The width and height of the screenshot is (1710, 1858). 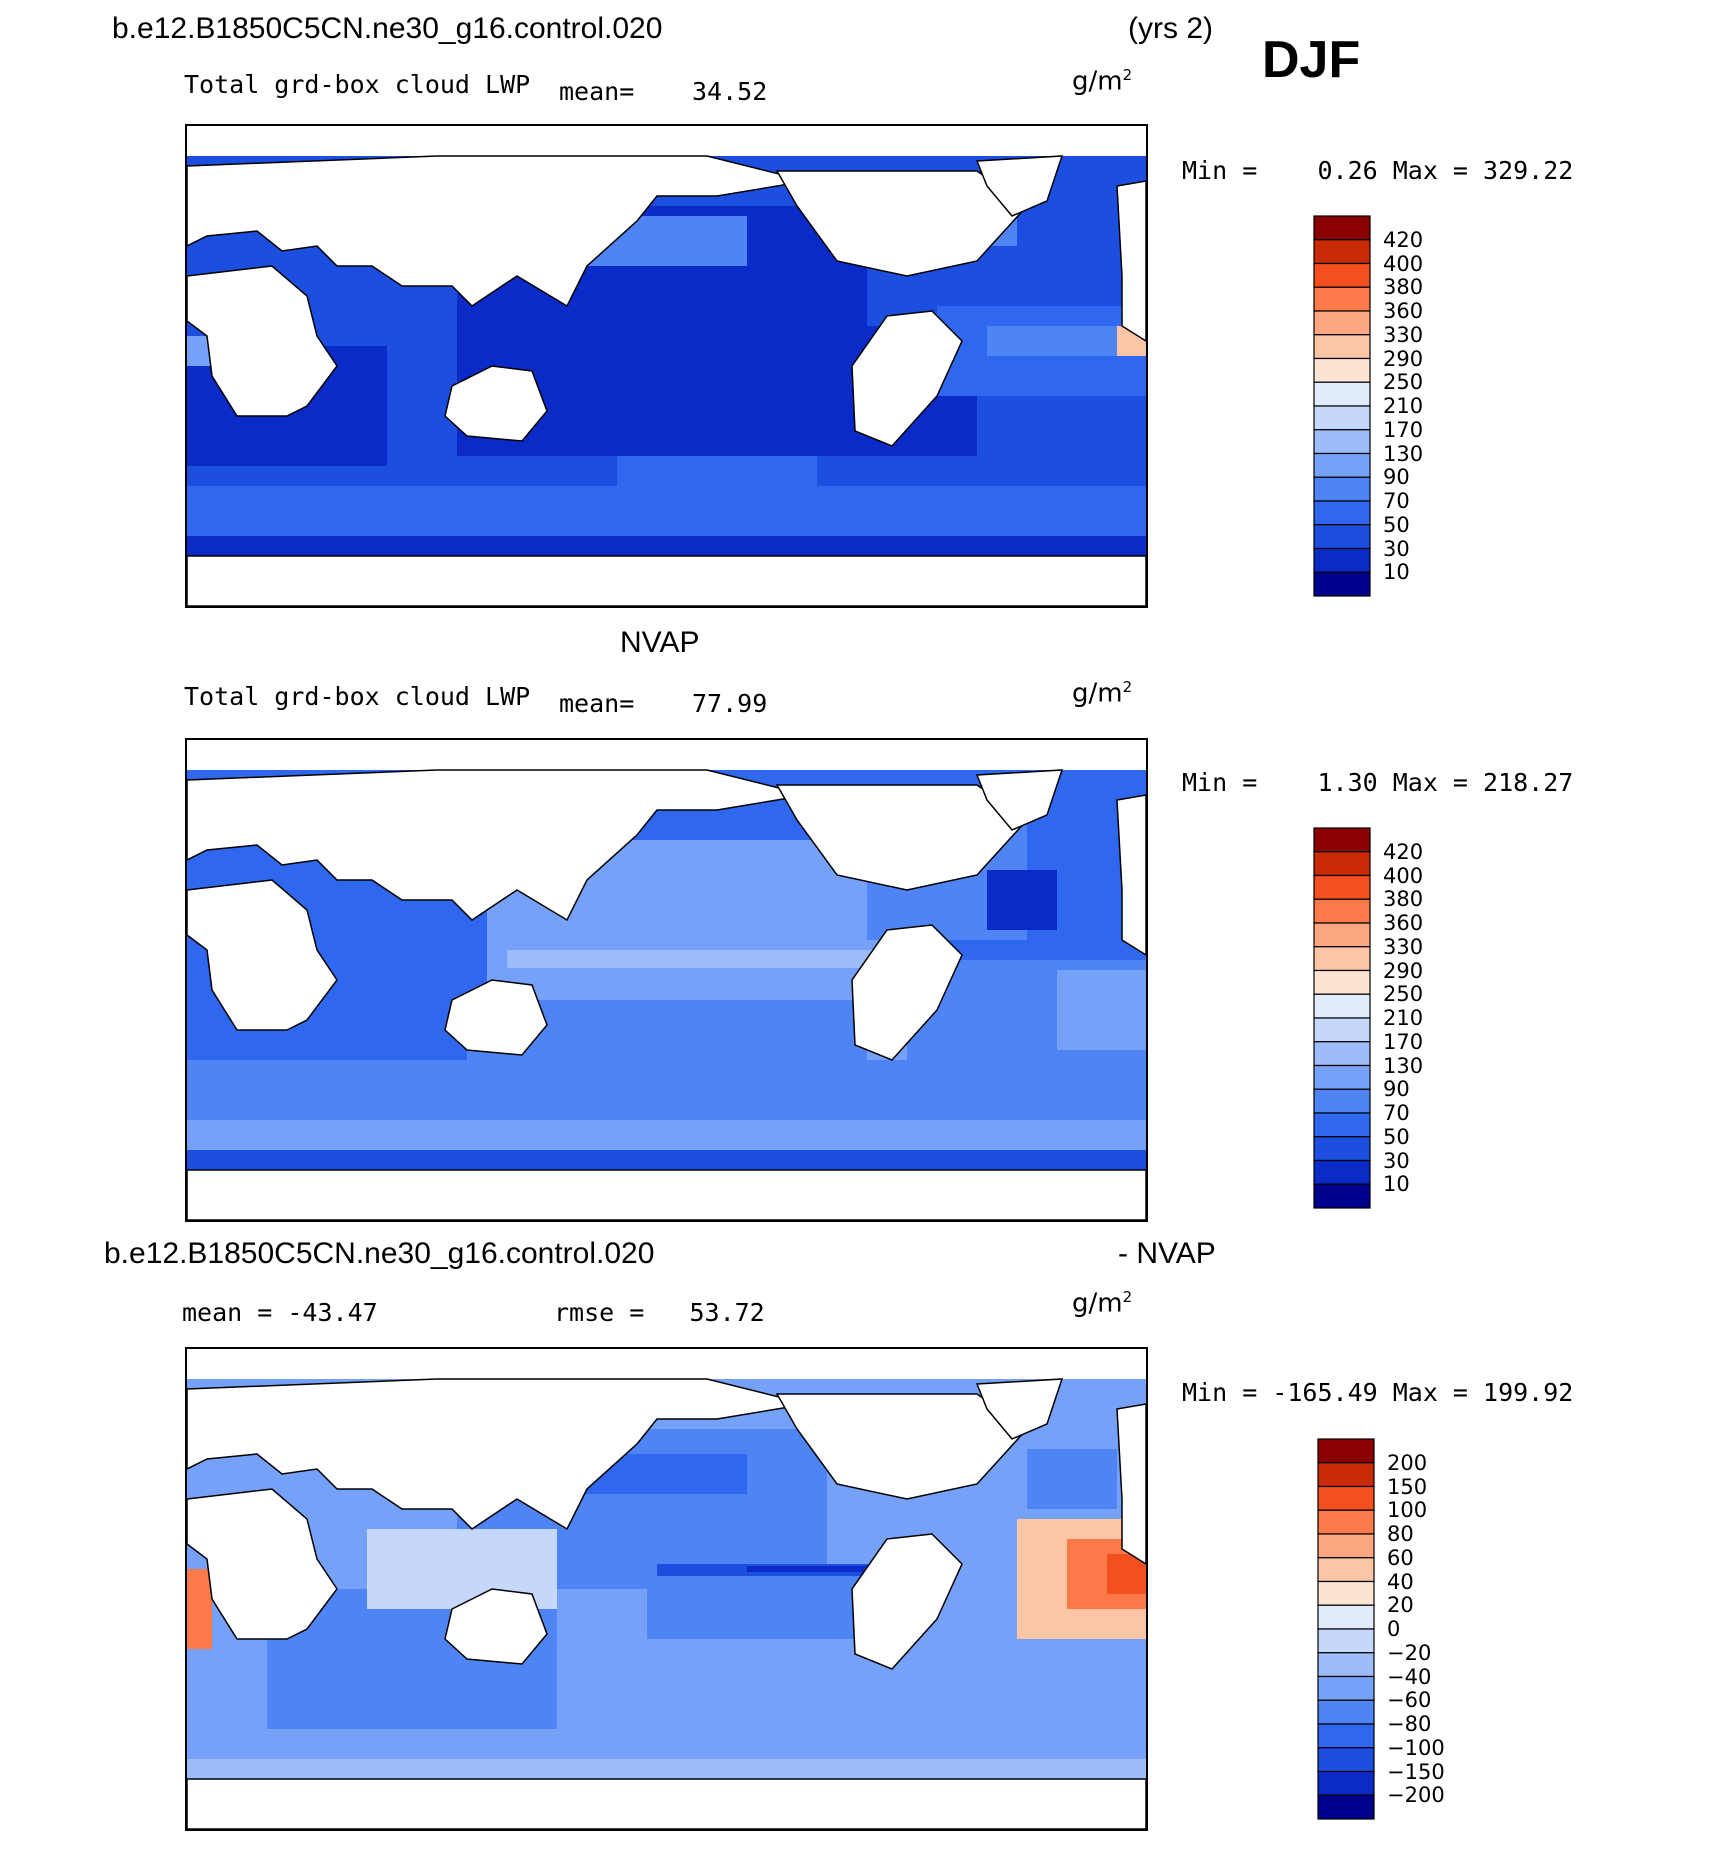 What do you see at coordinates (1378, 782) in the screenshot?
I see `panel2-minmax: Min = 1.30 Max = 218.27` at bounding box center [1378, 782].